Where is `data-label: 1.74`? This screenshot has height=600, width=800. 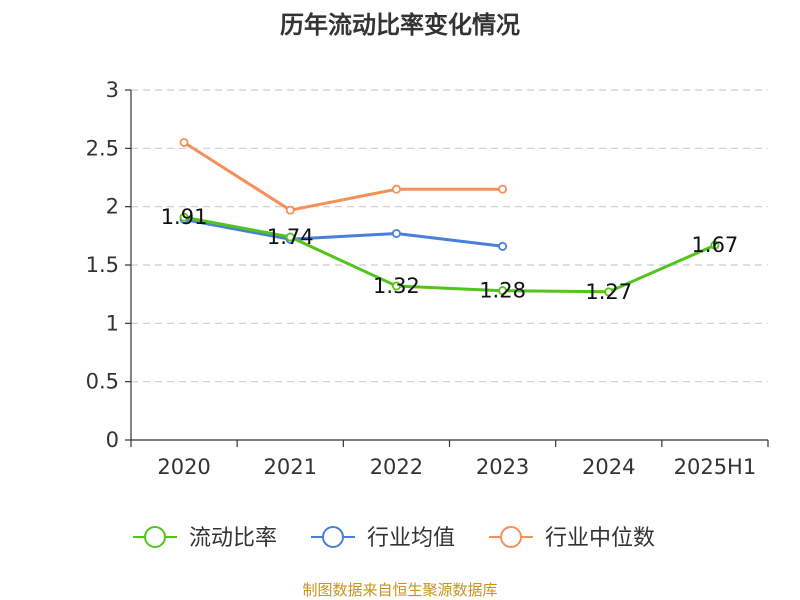 data-label: 1.74 is located at coordinates (290, 237).